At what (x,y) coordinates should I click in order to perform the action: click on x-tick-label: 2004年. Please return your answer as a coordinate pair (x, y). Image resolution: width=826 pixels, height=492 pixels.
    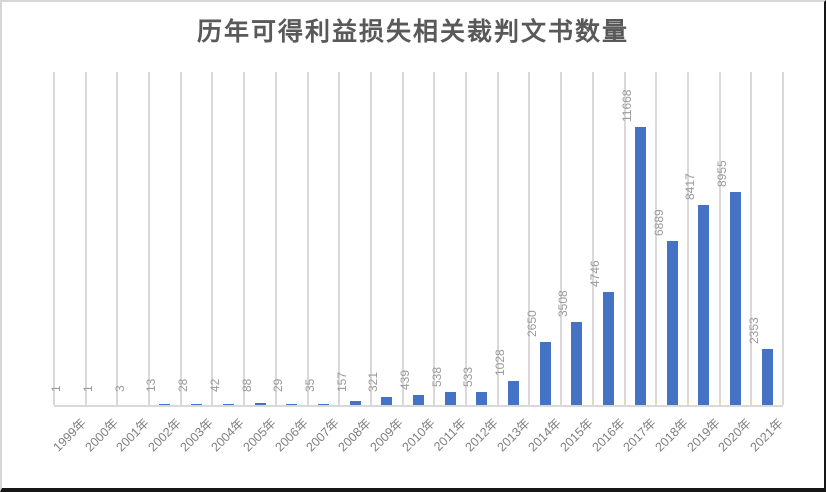
    Looking at the image, I should click on (228, 435).